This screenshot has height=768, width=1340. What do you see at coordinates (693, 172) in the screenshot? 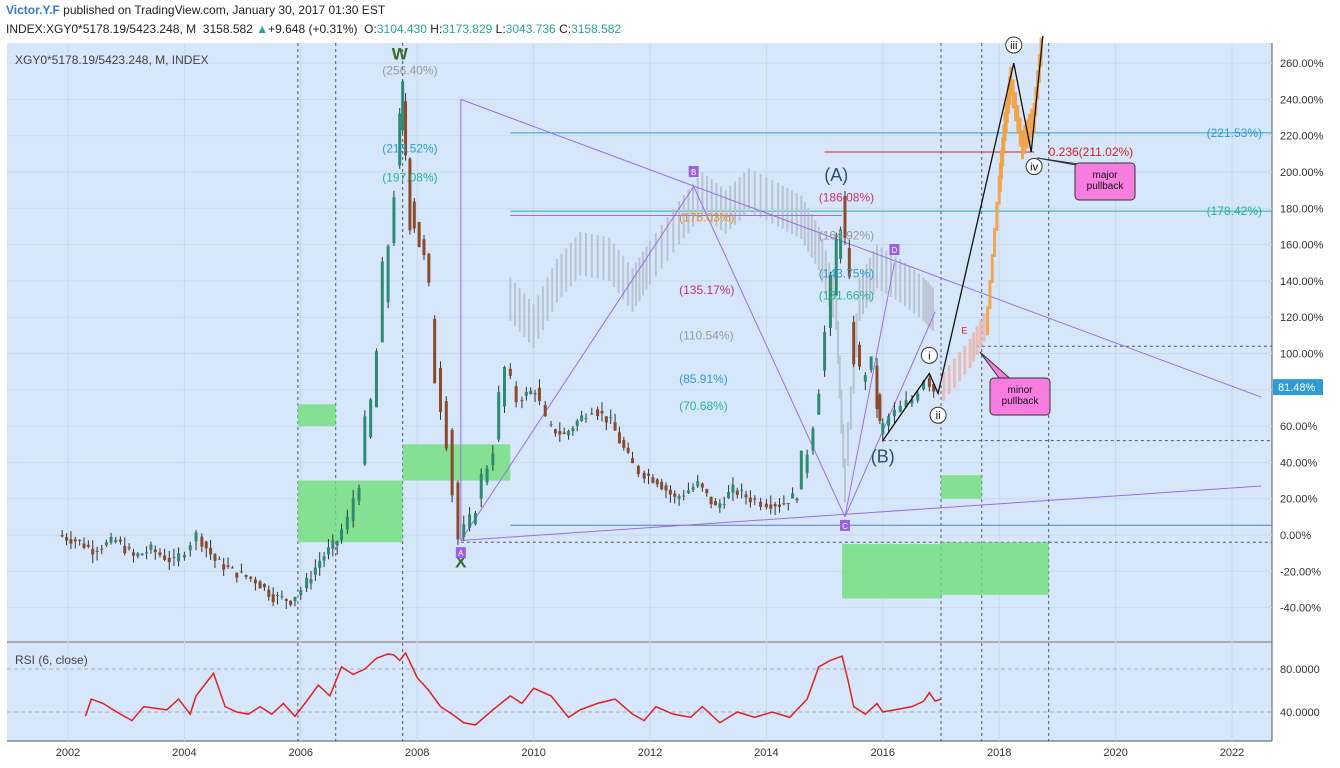
I see `pattern-point-label: B` at bounding box center [693, 172].